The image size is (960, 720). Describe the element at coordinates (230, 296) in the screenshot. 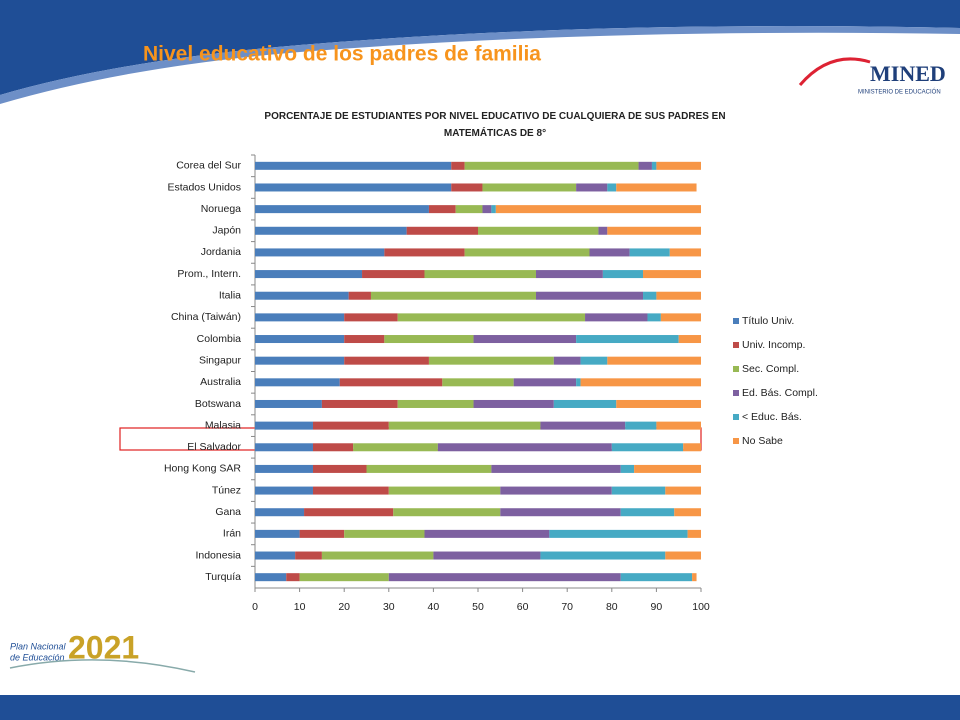

I see `y-tick-label: Italia` at that location.